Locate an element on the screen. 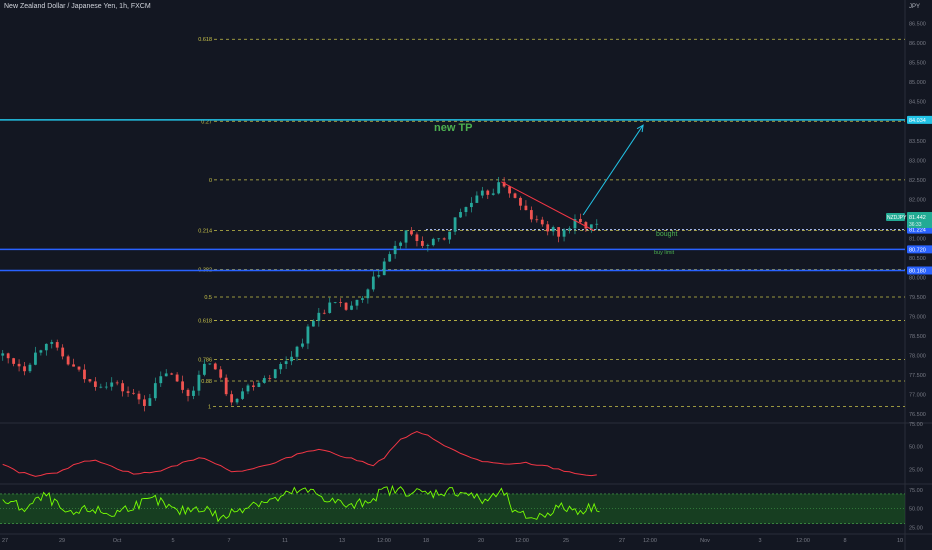  x-tick-label: 20 is located at coordinates (481, 541).